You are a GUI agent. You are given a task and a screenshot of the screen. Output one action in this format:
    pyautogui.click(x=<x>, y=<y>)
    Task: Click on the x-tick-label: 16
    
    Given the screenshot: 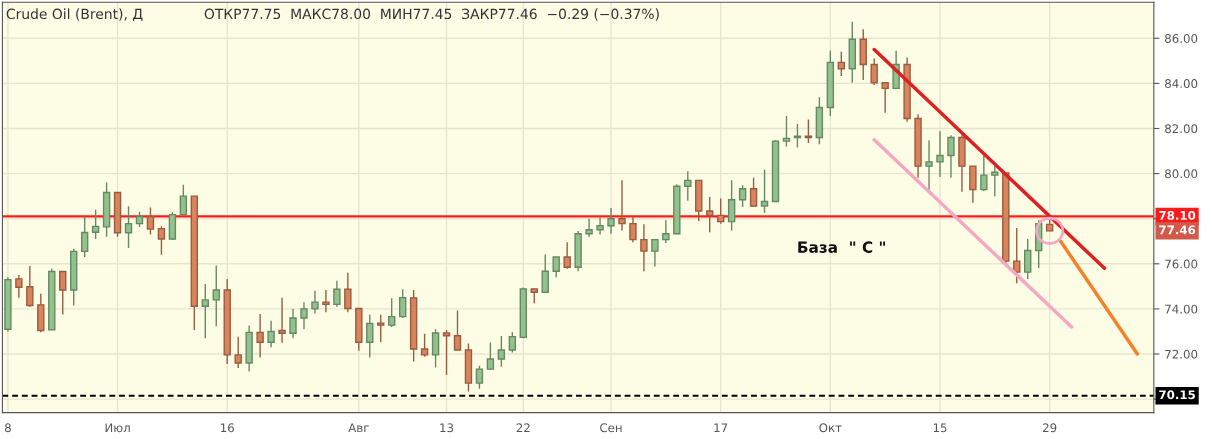 What is the action you would take?
    pyautogui.click(x=227, y=428)
    